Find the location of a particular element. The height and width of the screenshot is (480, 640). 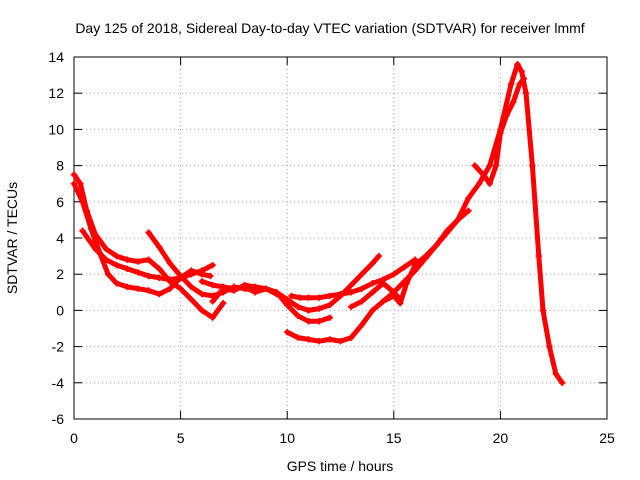

x-axis-title: GPS time / hours is located at coordinates (340, 466).